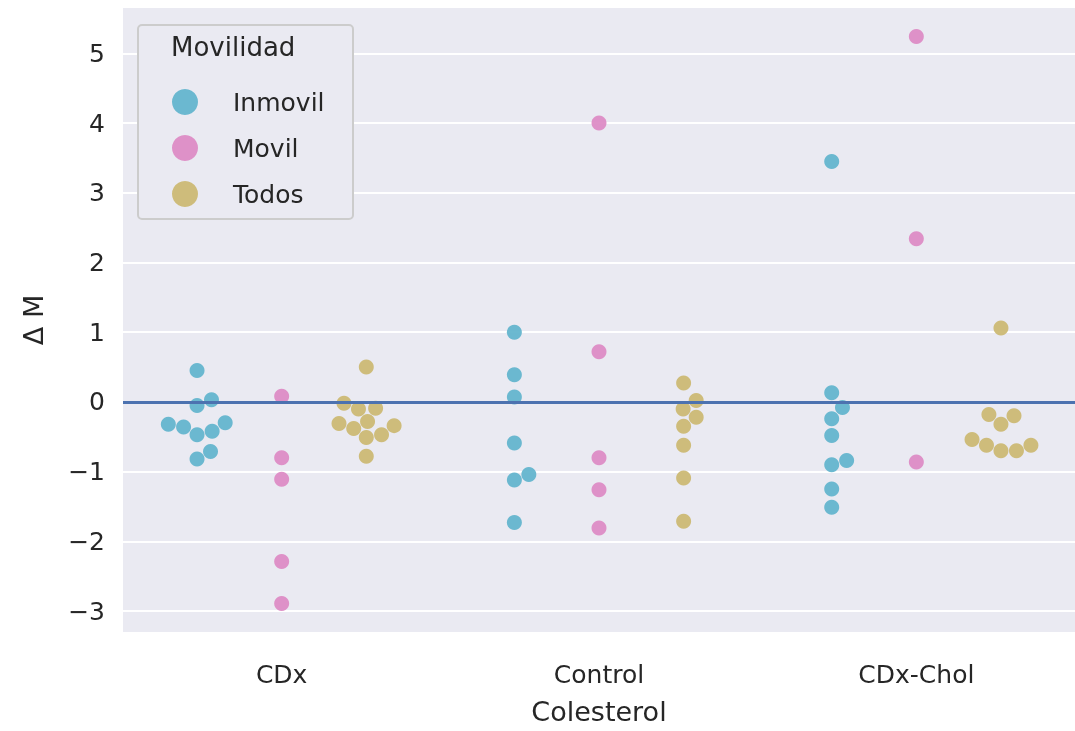 This screenshot has height=731, width=1075. I want to click on y-tick-label: 4, so click(97, 123).